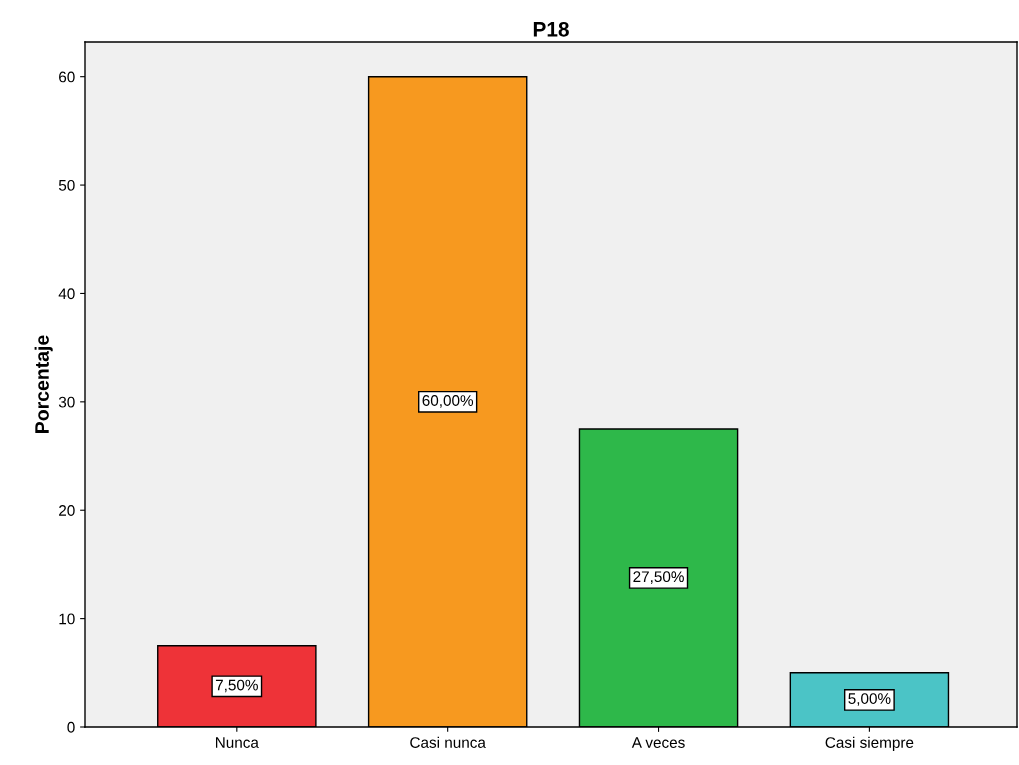 Image resolution: width=1019 pixels, height=765 pixels. Describe the element at coordinates (869, 743) in the screenshot. I see `x-tick-label: Casi siempre` at that location.